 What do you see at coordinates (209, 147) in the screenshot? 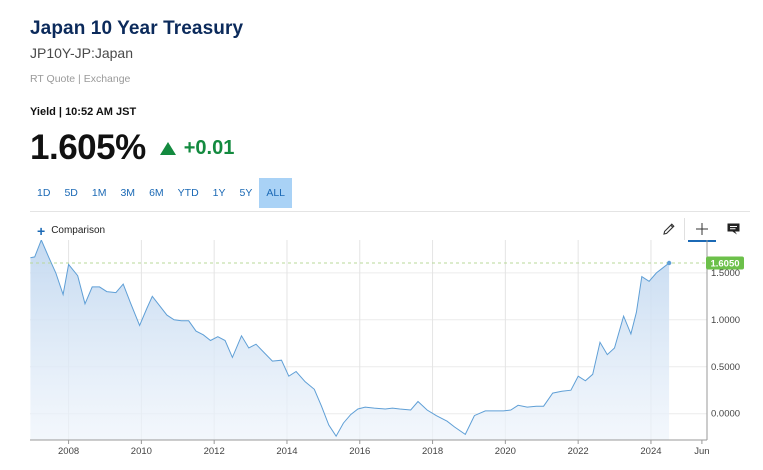
I see `change-value: +0.01` at bounding box center [209, 147].